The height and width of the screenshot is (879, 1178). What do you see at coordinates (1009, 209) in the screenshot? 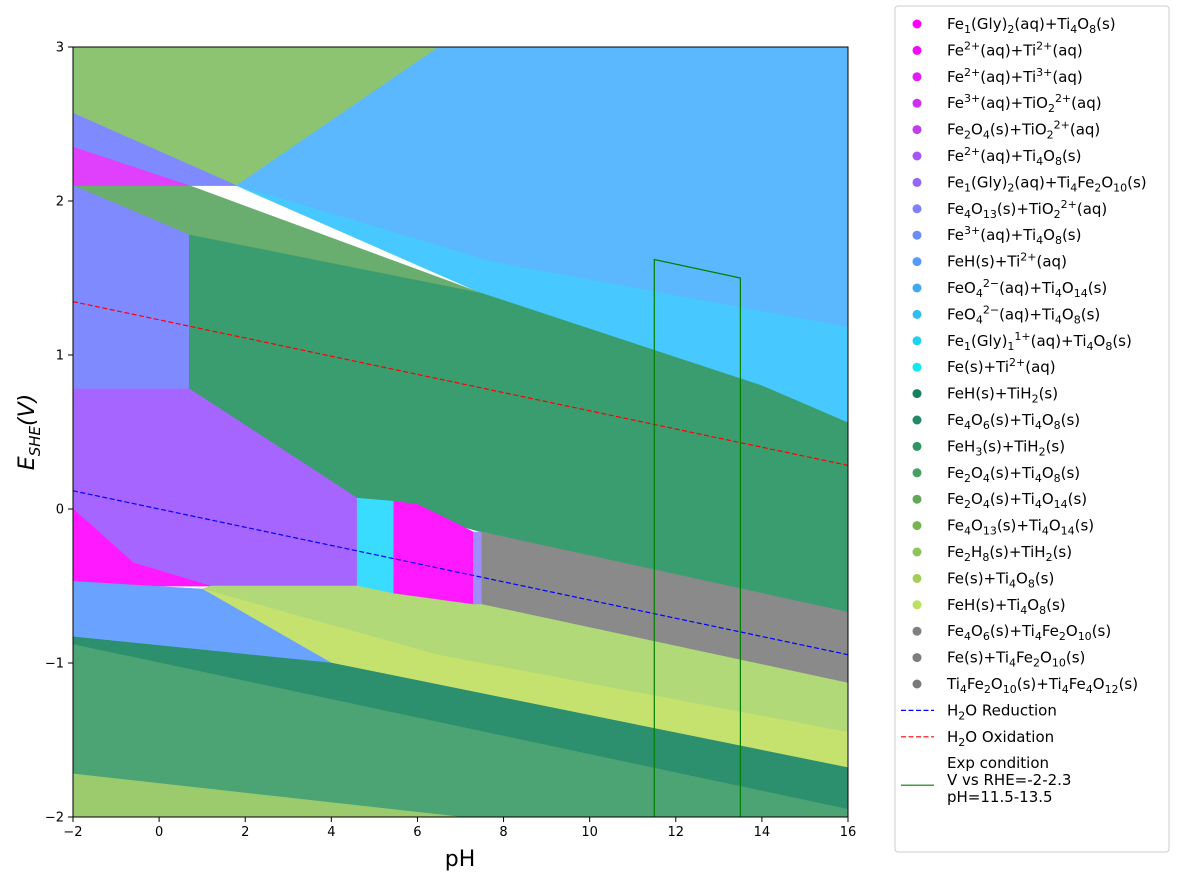
I see `legend-item: Fe4O13(s)+TiO22+(aq)` at bounding box center [1009, 209].